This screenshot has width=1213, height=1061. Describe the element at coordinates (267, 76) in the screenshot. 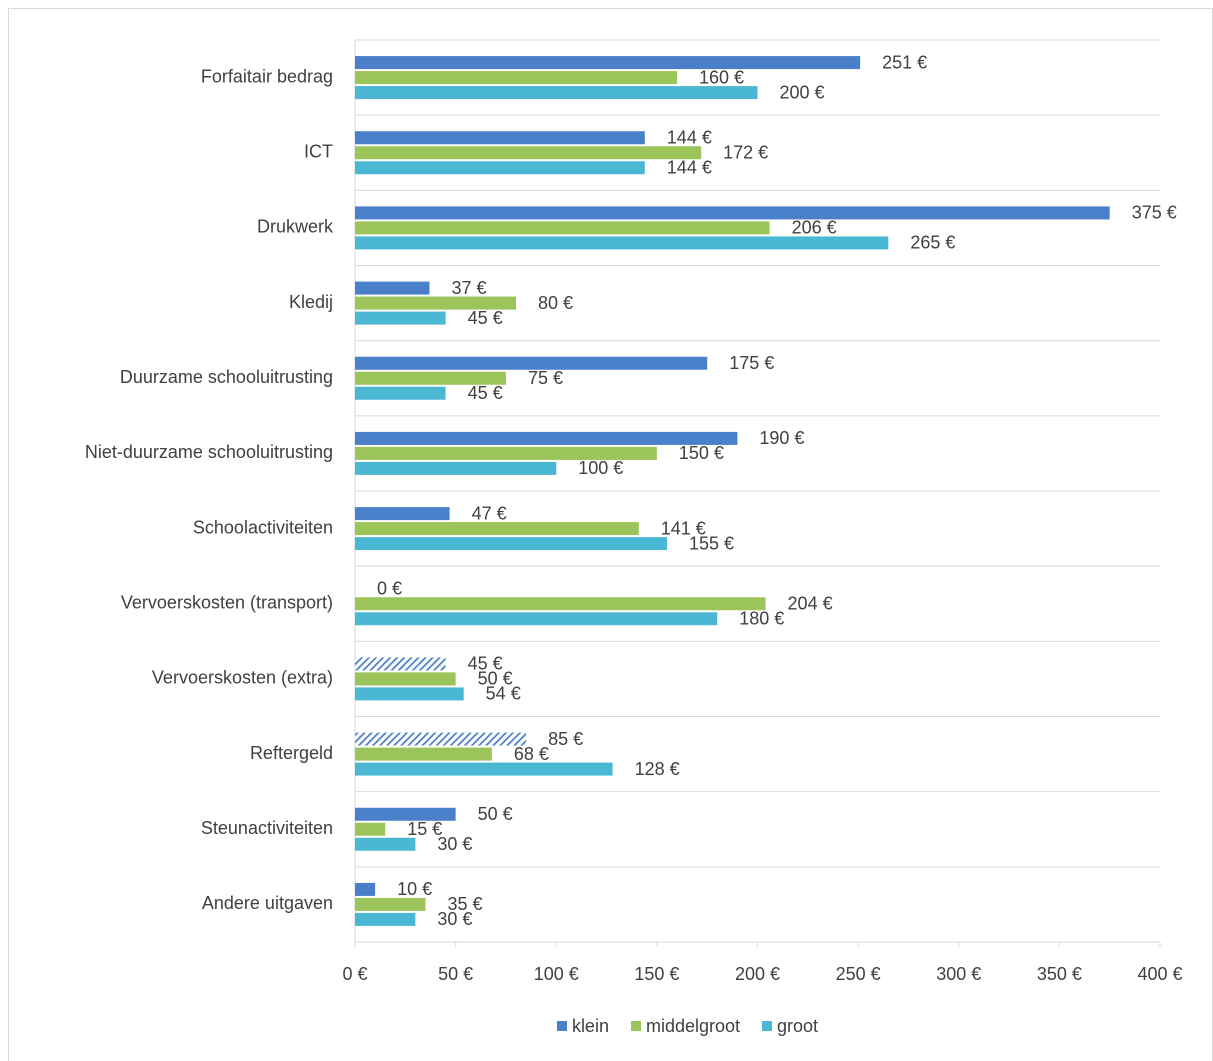

I see `y-tick-label: Forfaitair bedrag` at that location.